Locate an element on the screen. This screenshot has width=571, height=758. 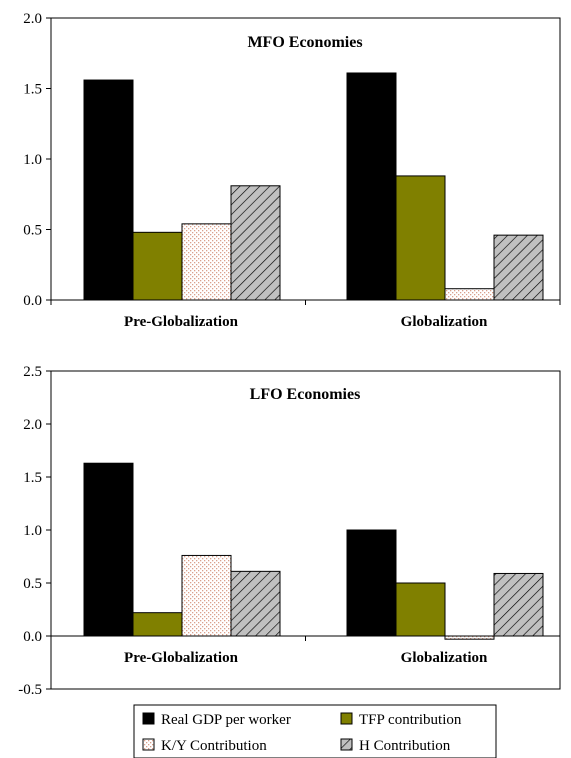
y-tick-label: 2.5 is located at coordinates (32, 372).